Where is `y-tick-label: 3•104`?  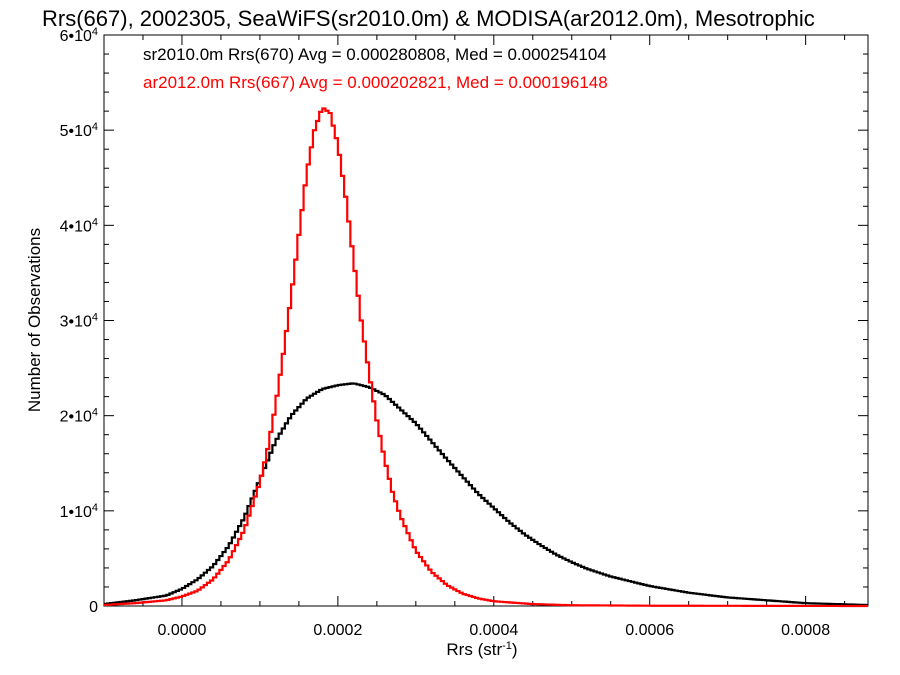 y-tick-label: 3•104 is located at coordinates (79, 321).